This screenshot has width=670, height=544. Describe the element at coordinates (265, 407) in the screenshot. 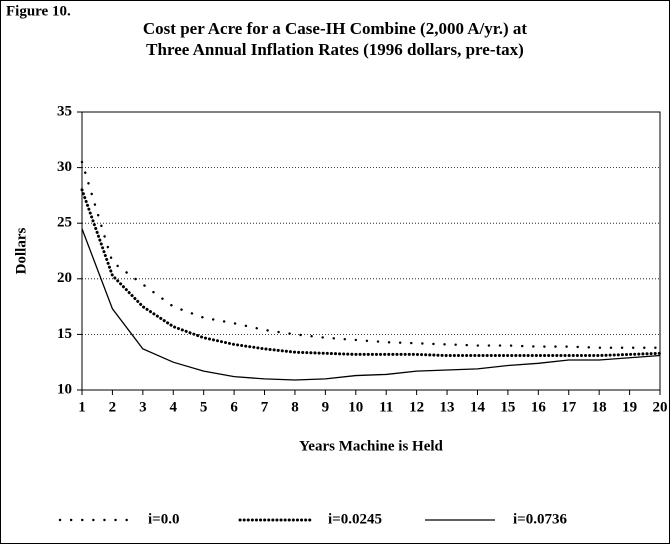

I see `x-tick-label: 7` at that location.